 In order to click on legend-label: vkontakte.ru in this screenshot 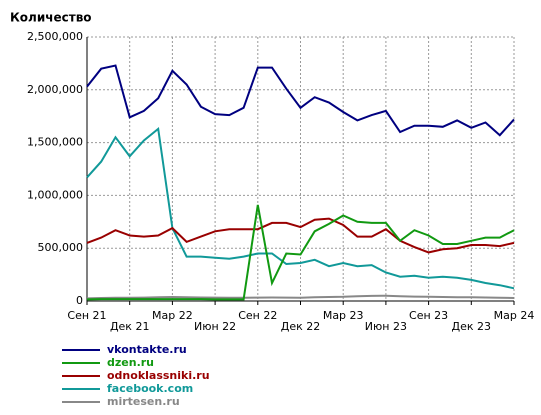, I will do `click(147, 349)`.